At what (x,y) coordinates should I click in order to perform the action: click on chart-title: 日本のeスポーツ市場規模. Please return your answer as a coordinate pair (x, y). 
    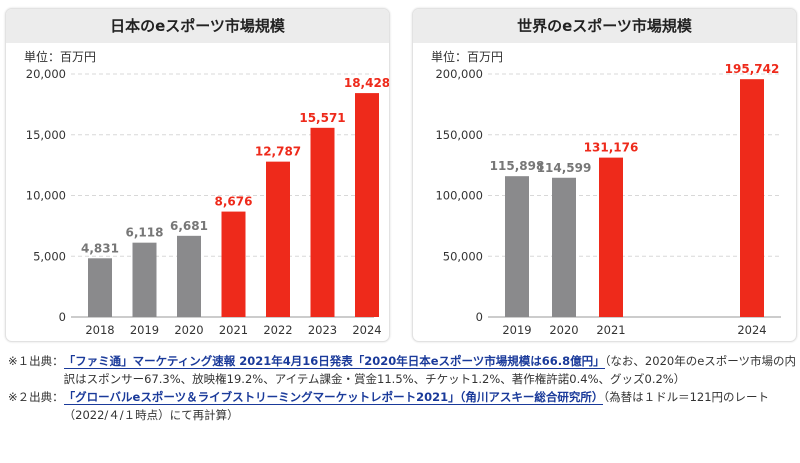
    Looking at the image, I should click on (197, 26).